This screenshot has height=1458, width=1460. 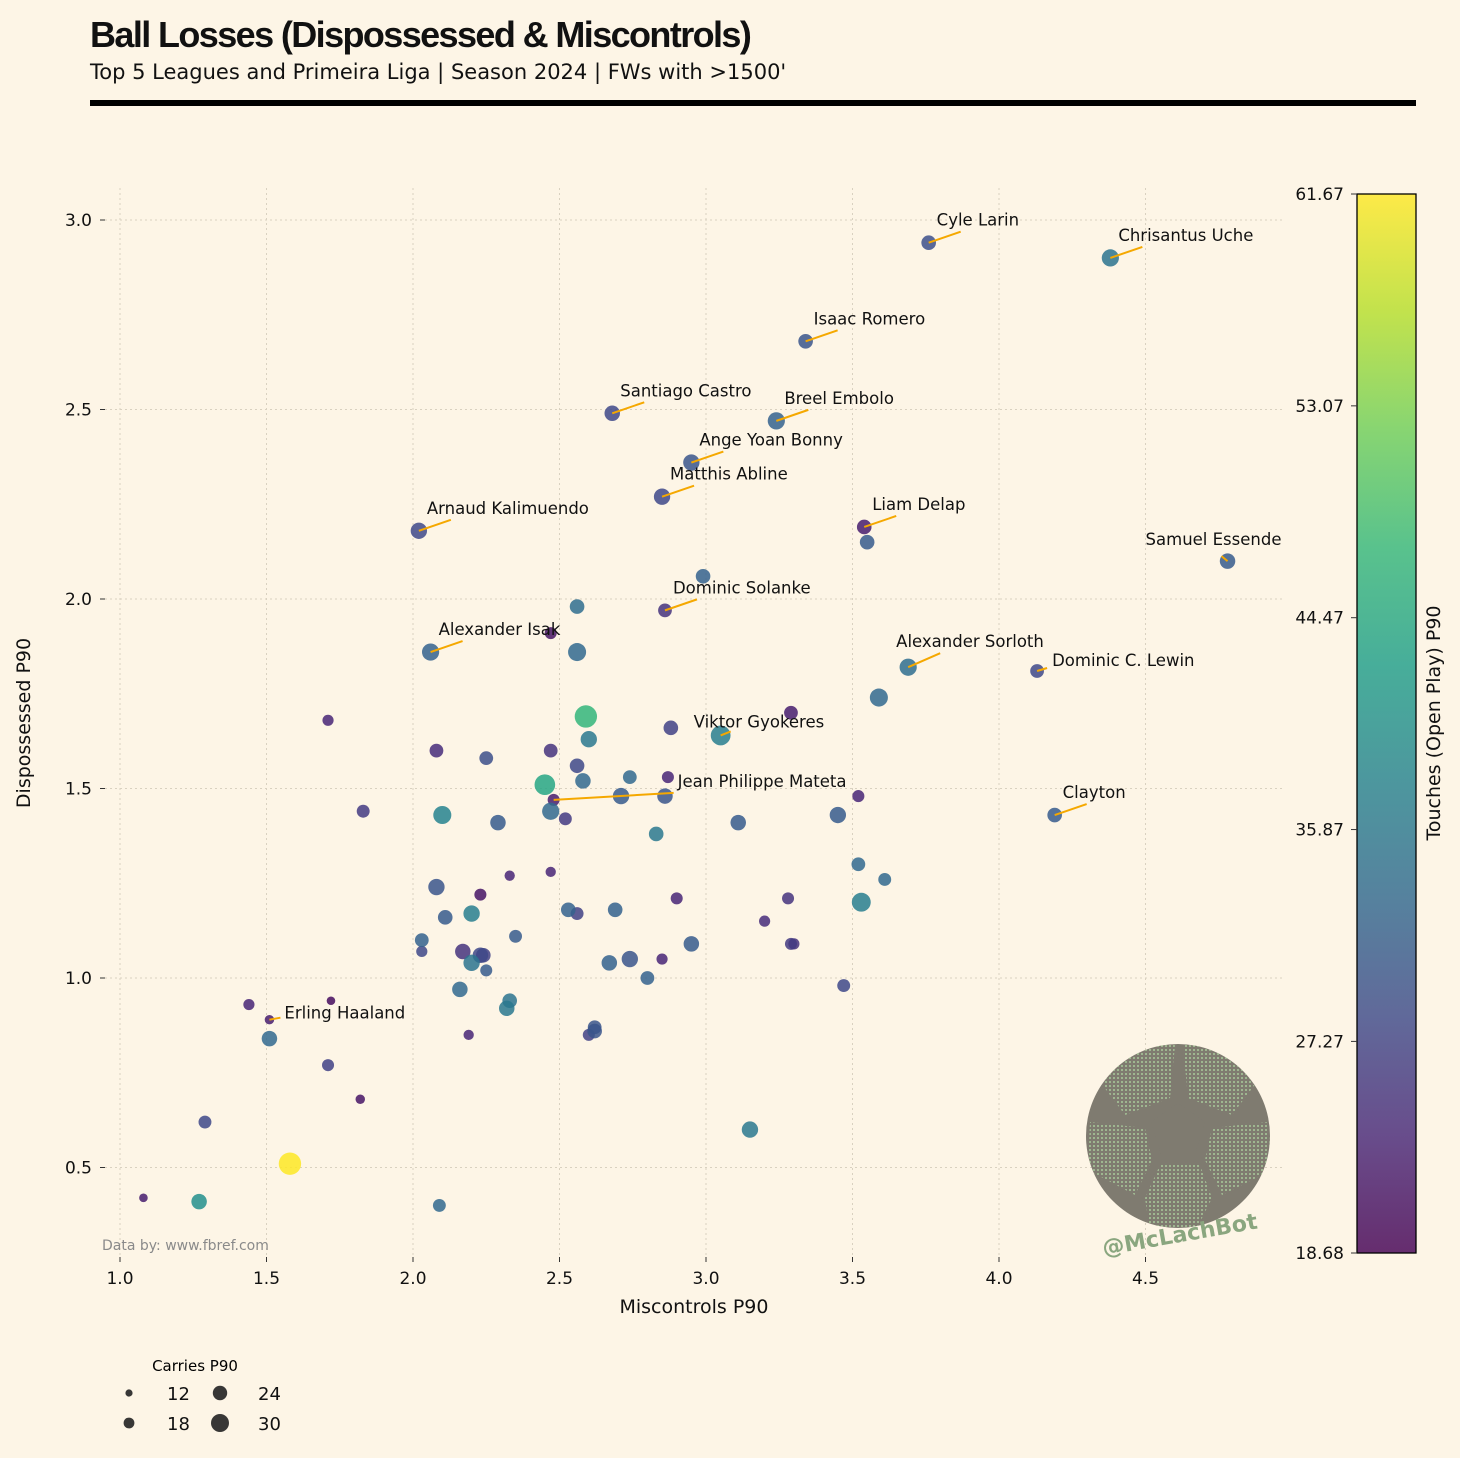 I want to click on colorbar-tick-label: 27.27, so click(x=1319, y=1042).